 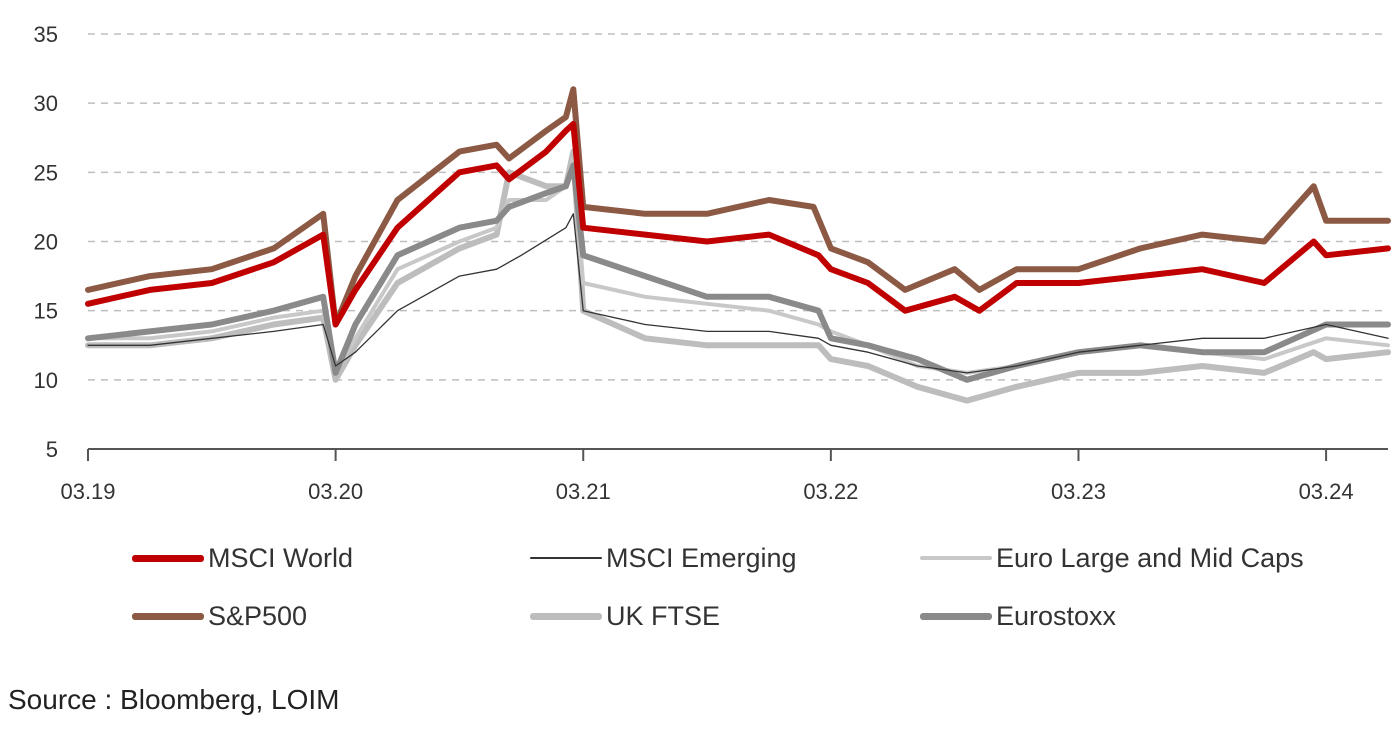 I want to click on y-tick-label: 20, so click(x=46, y=242).